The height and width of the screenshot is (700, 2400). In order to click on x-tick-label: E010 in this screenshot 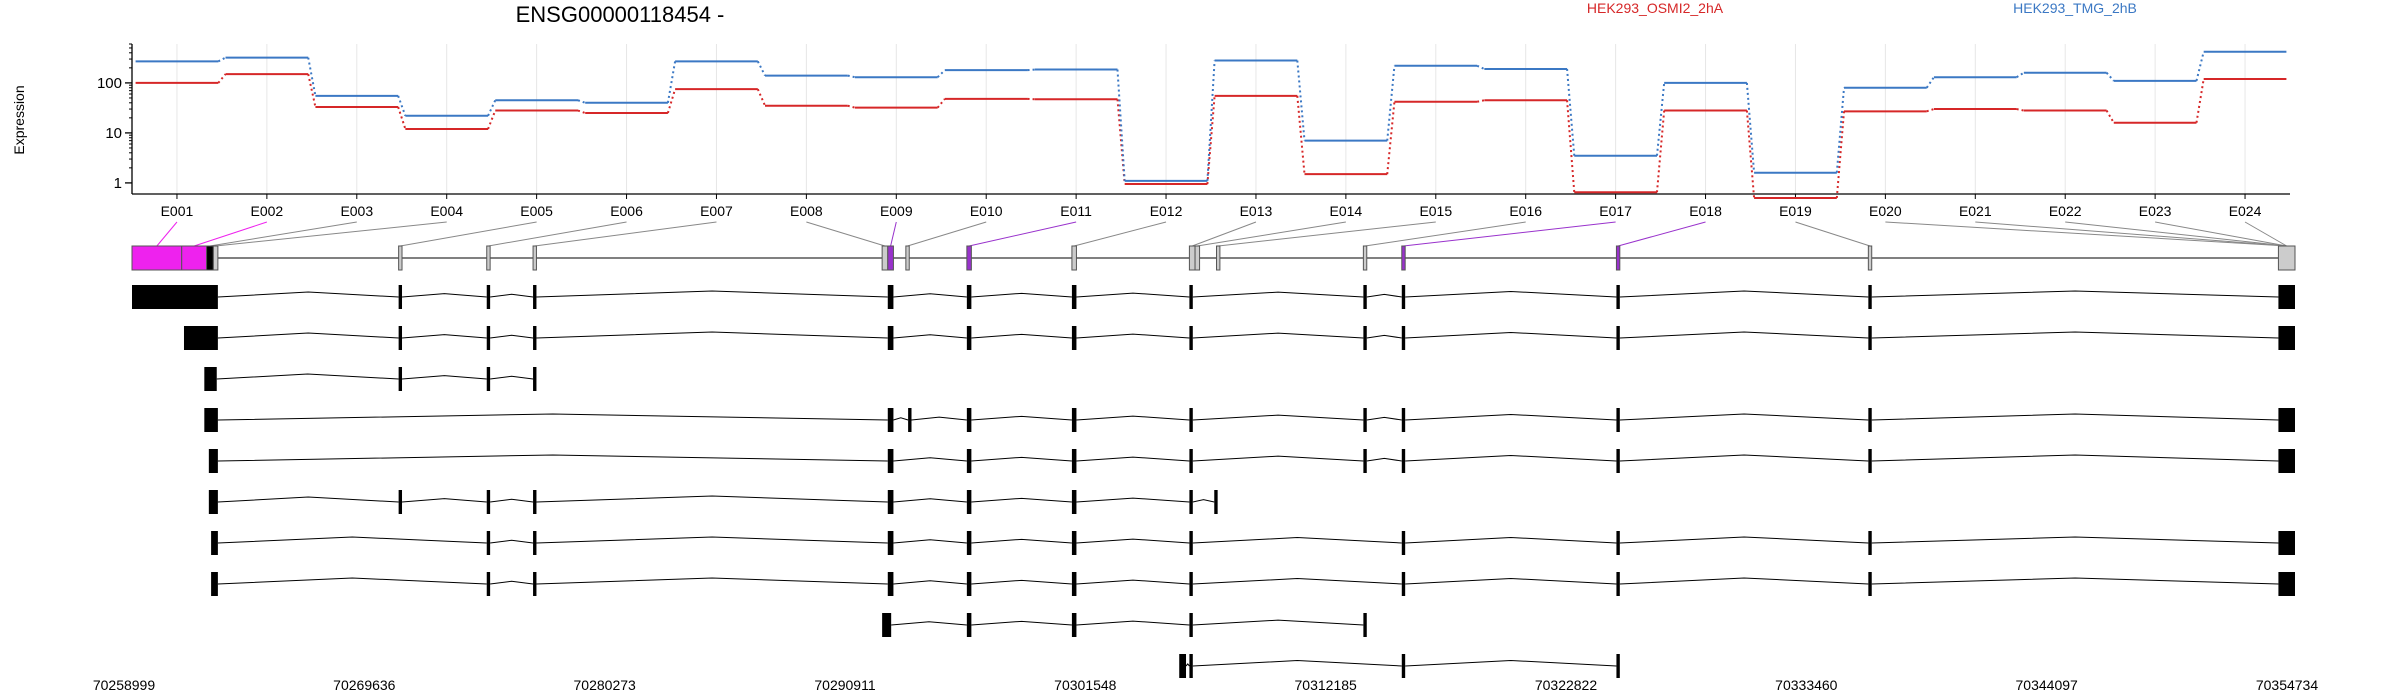, I will do `click(986, 211)`.